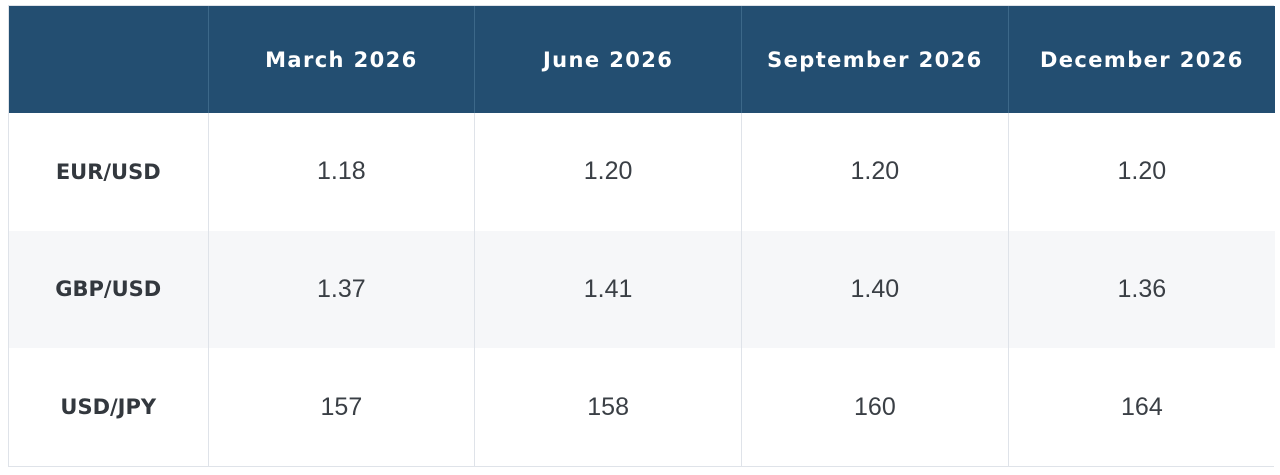 Image resolution: width=1280 pixels, height=475 pixels. I want to click on table-cell: 1.18, so click(342, 172).